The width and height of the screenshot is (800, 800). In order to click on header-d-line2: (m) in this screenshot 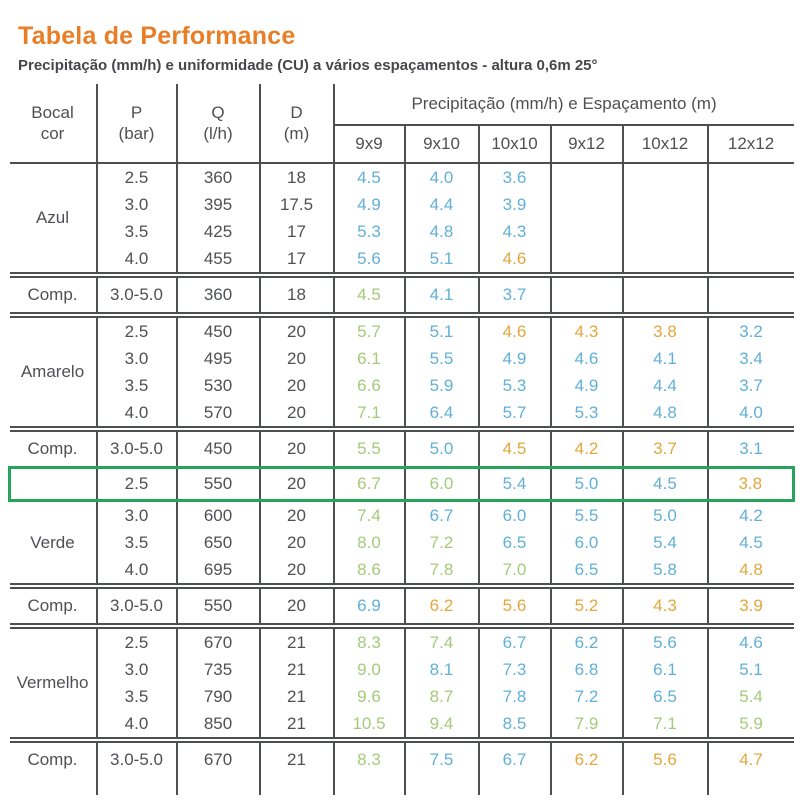, I will do `click(296, 133)`.